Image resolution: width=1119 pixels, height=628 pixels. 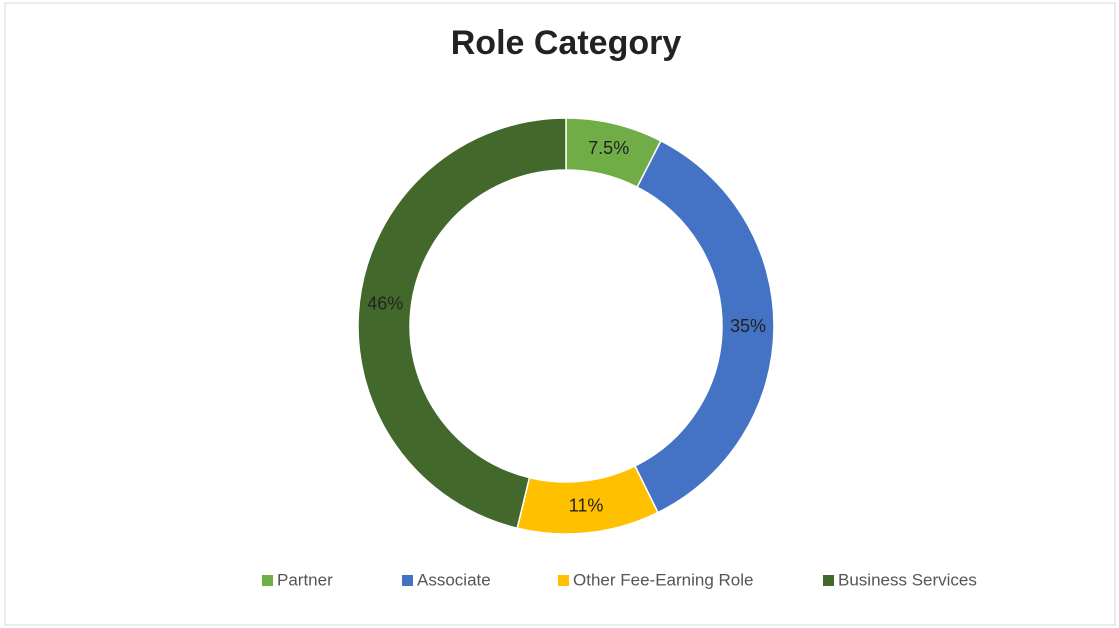 I want to click on data-label: 11%, so click(x=586, y=506).